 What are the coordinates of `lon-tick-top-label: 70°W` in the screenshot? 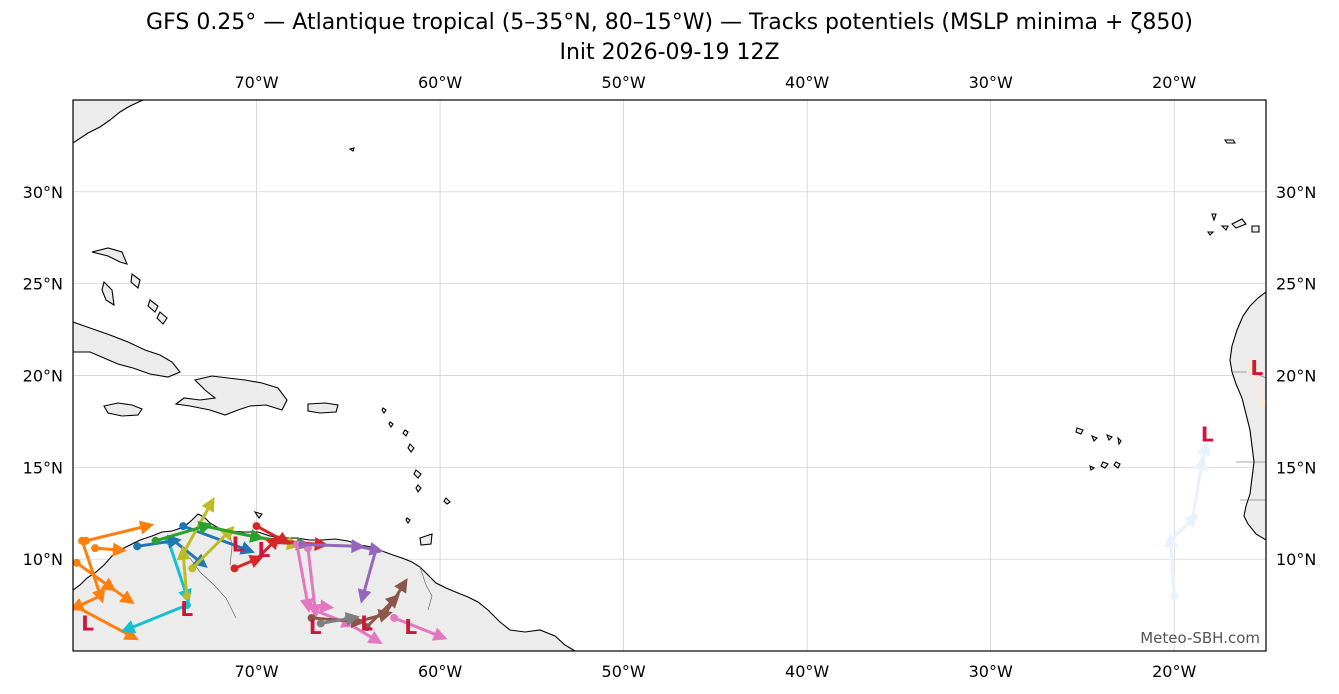 It's located at (256, 82).